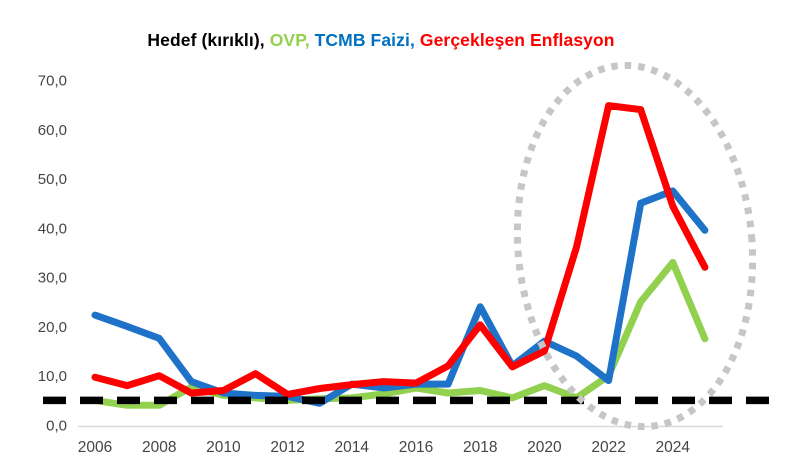 This screenshot has width=800, height=465. What do you see at coordinates (52, 376) in the screenshot?
I see `y-axis-label: 10,0` at bounding box center [52, 376].